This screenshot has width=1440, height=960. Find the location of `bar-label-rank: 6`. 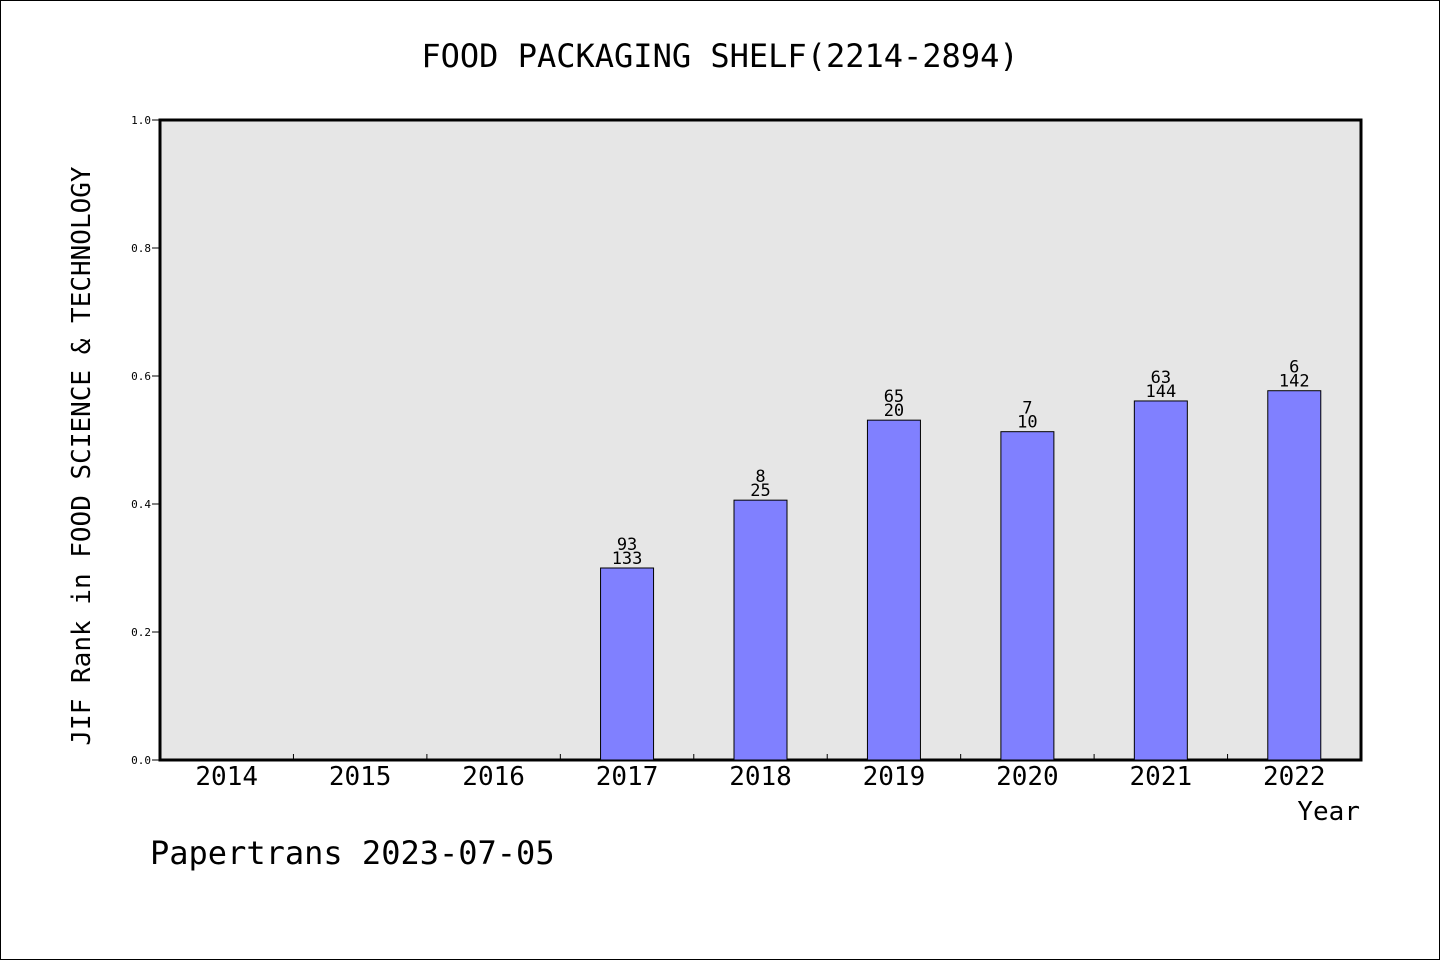

bar-label-rank: 6 is located at coordinates (1294, 368).